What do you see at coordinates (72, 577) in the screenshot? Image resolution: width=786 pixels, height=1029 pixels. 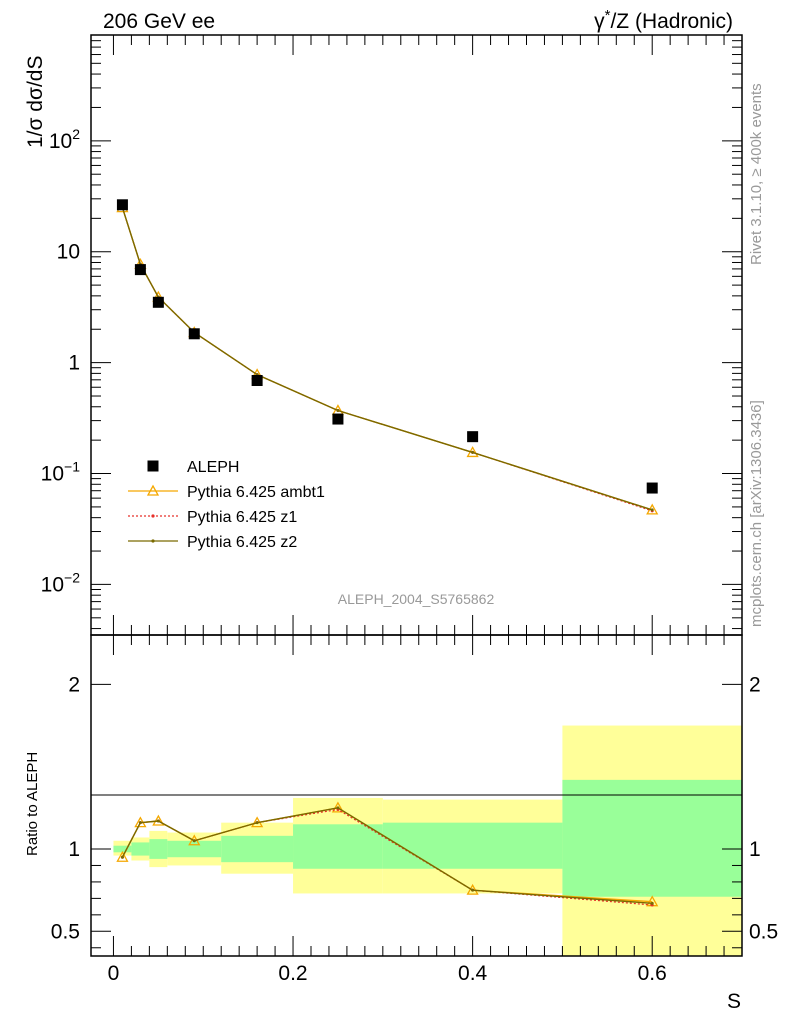 I see `y-tick-label-exp: −2` at bounding box center [72, 577].